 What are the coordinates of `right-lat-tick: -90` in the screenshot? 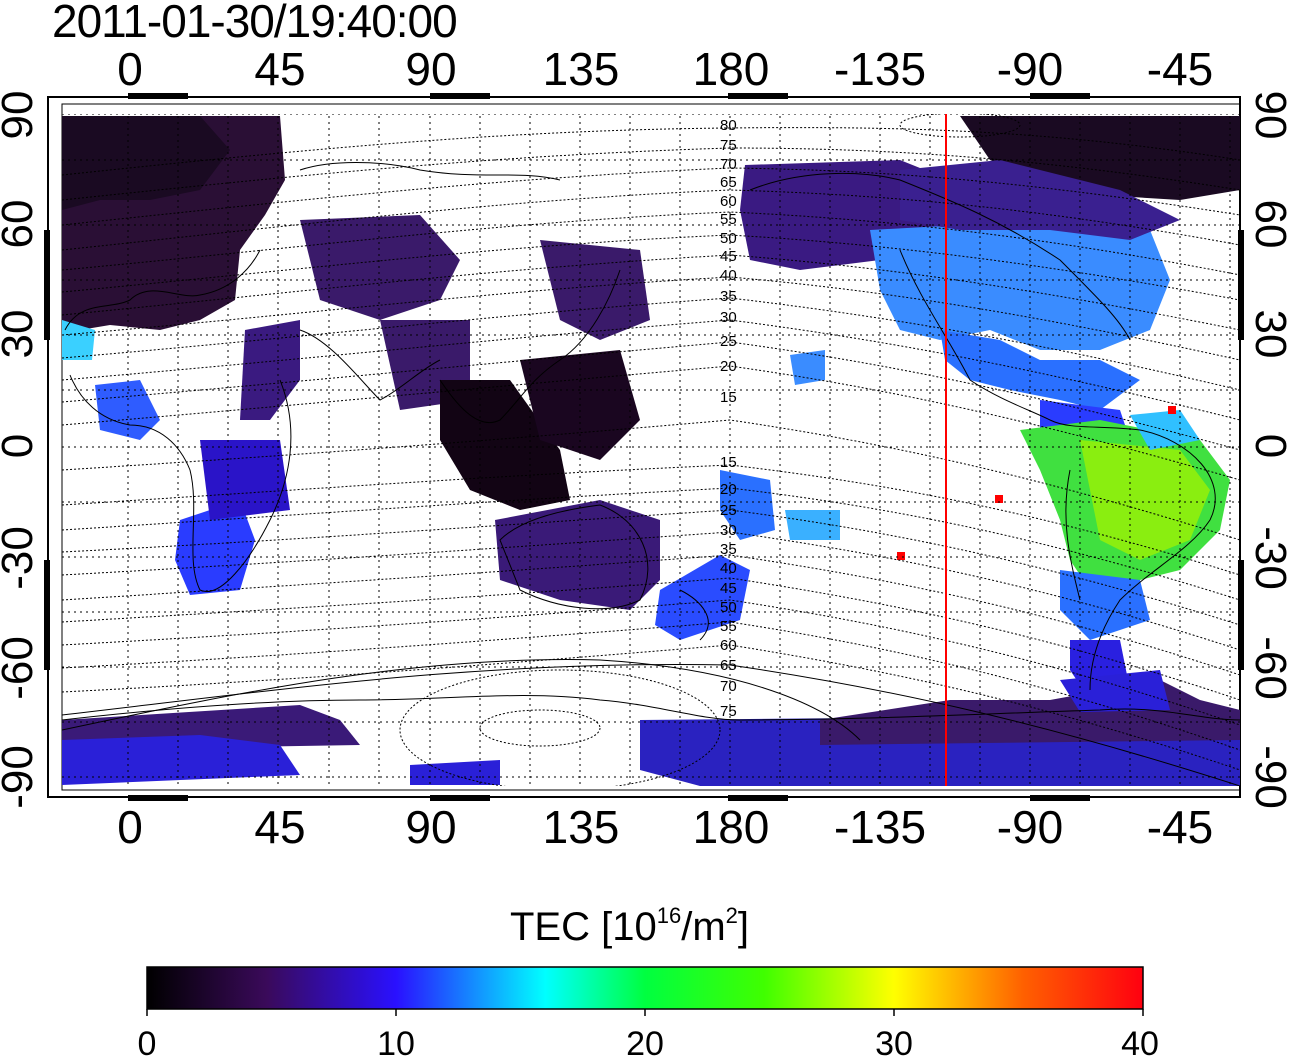 It's located at (1269, 777).